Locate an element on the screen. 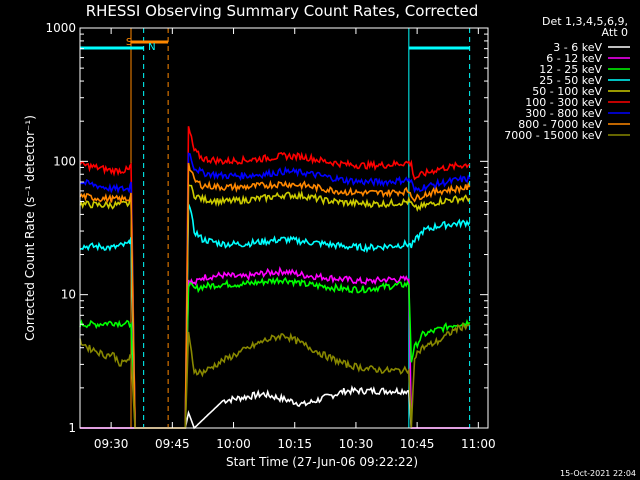 This screenshot has height=480, width=640. y-tick-label-2: 100 is located at coordinates (64, 161).